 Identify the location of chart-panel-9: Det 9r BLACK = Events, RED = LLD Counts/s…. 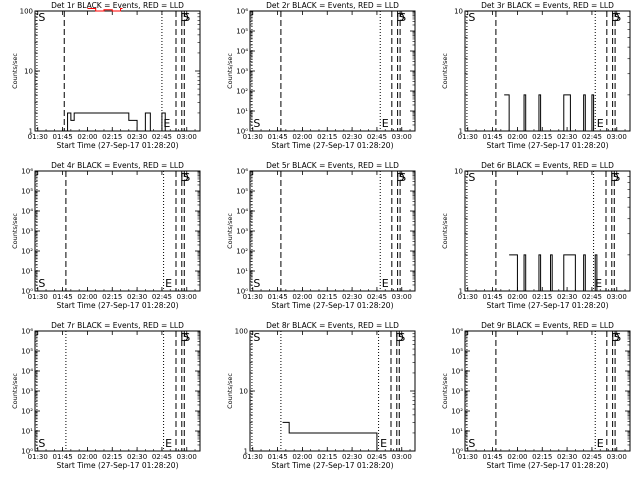
(536, 395).